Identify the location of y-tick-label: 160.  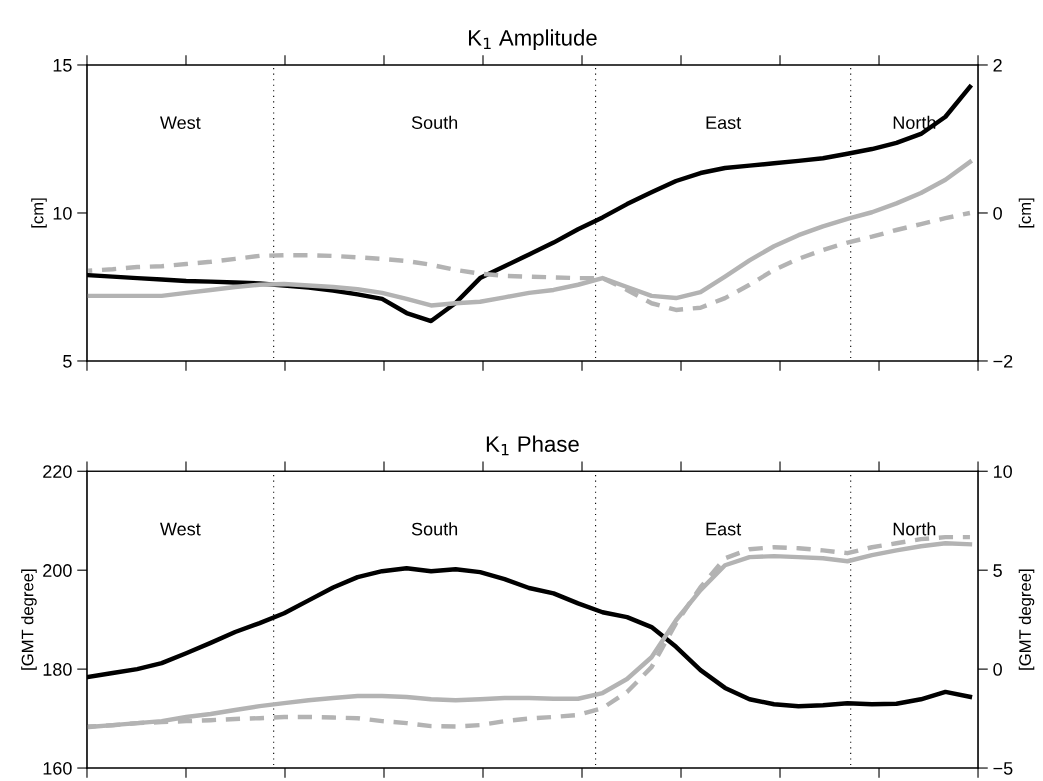
(57, 768).